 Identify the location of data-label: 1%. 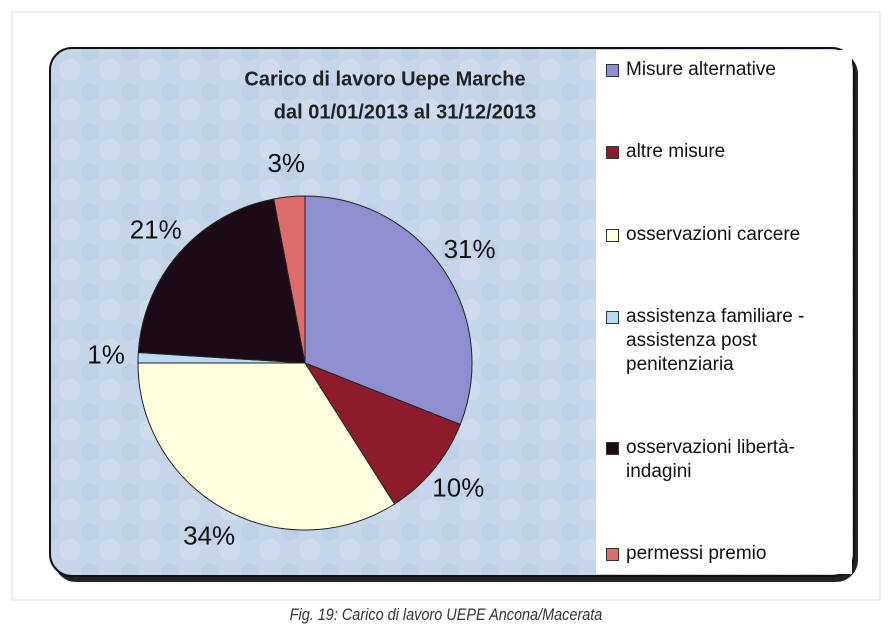
(106, 355).